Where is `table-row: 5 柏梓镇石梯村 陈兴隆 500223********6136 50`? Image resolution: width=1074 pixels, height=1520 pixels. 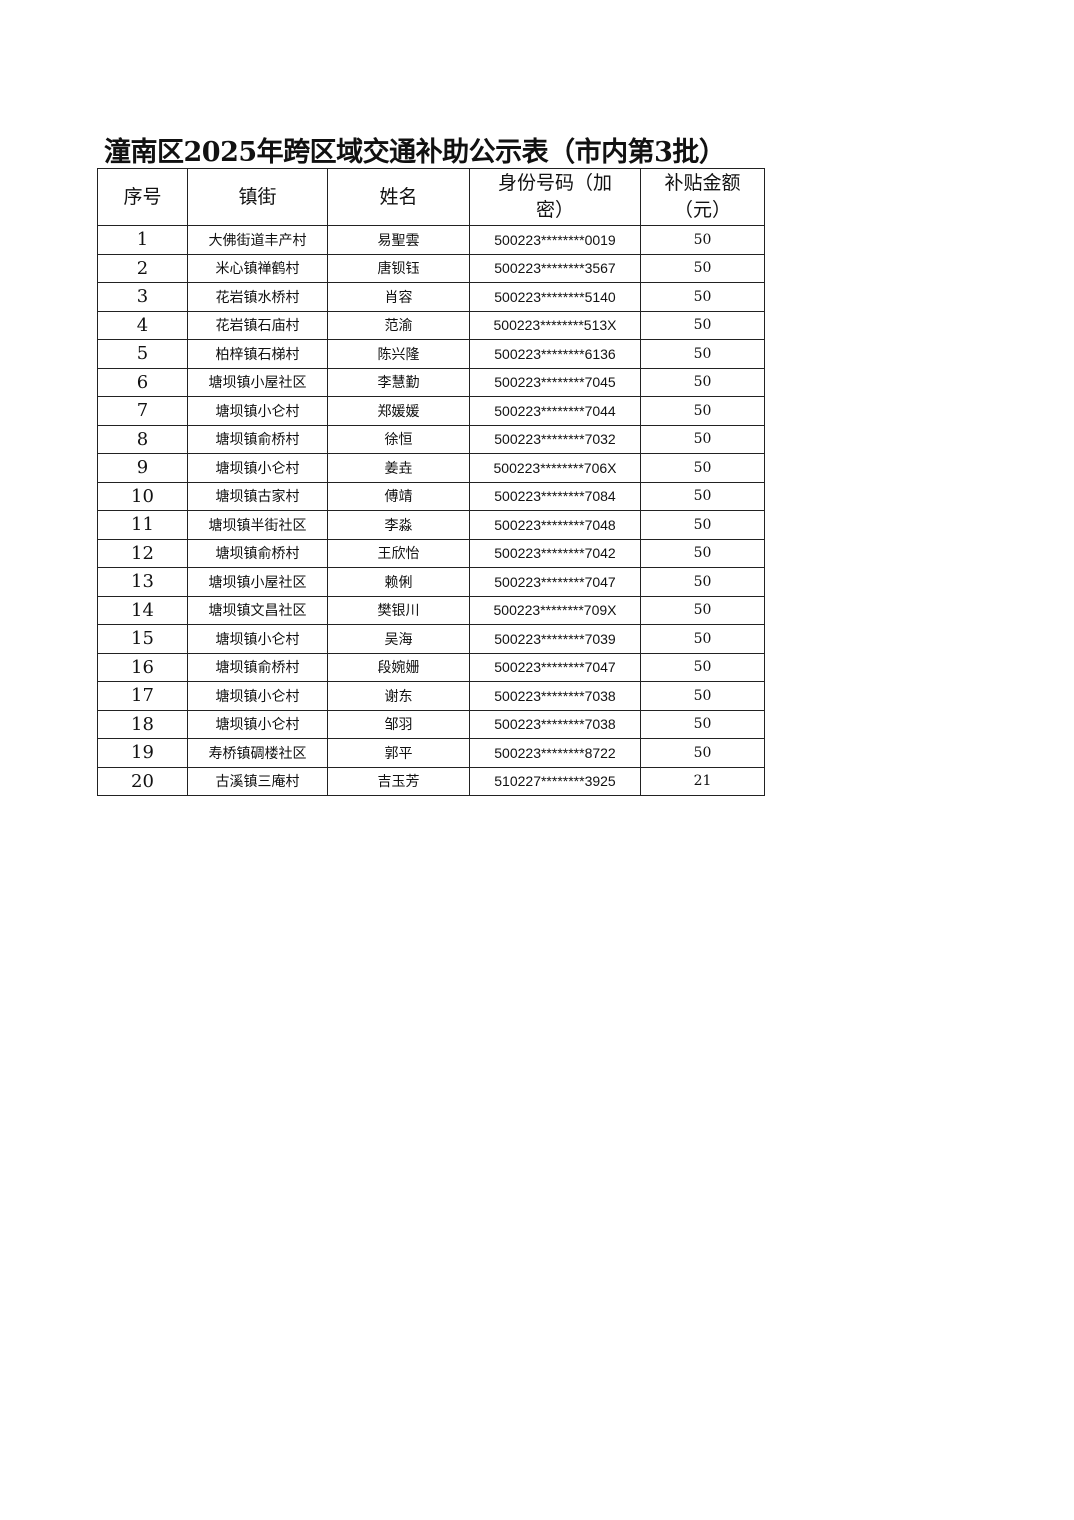
table-row: 5 柏梓镇石梯村 陈兴隆 500223********6136 50 is located at coordinates (431, 354).